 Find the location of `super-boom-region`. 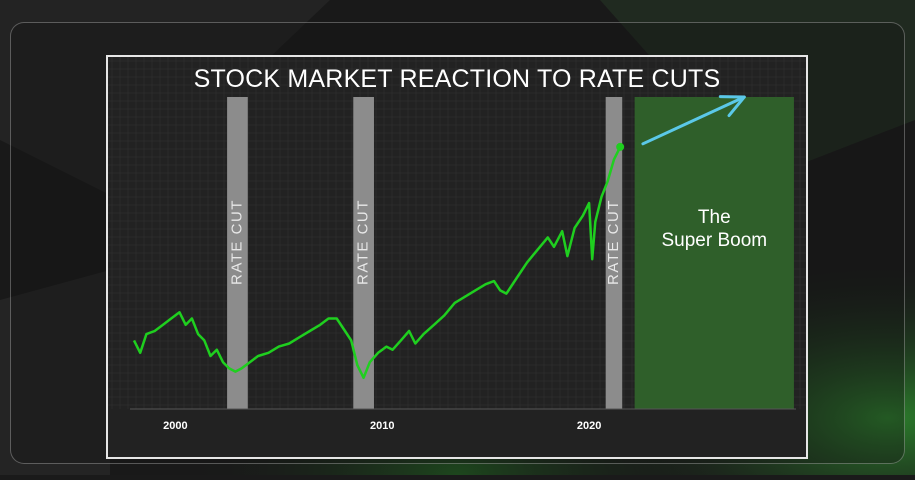

super-boom-region is located at coordinates (714, 253).